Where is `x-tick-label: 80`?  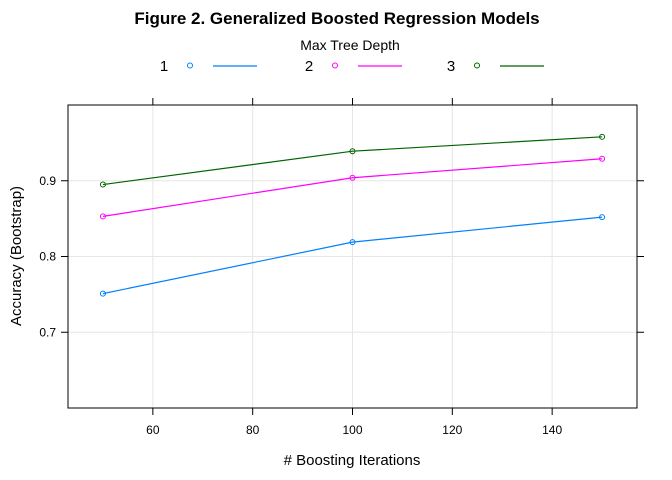
x-tick-label: 80 is located at coordinates (253, 430).